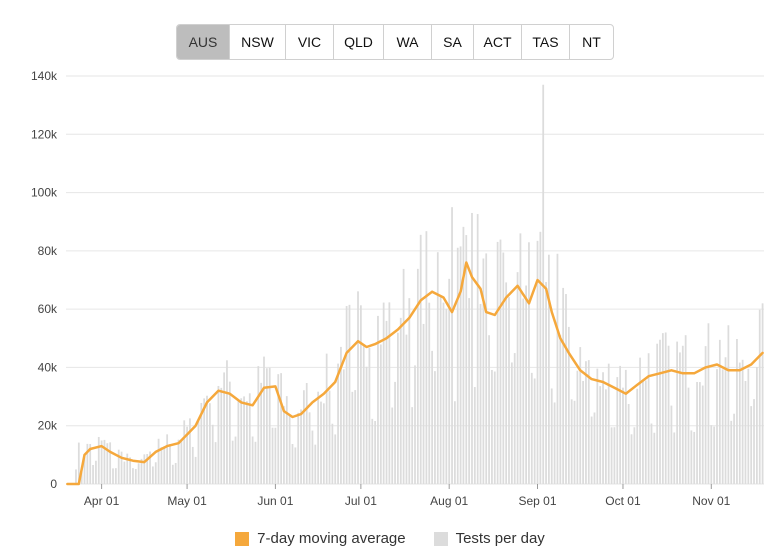 This screenshot has width=780, height=560. I want to click on legend-item-tests: Tests per day, so click(489, 538).